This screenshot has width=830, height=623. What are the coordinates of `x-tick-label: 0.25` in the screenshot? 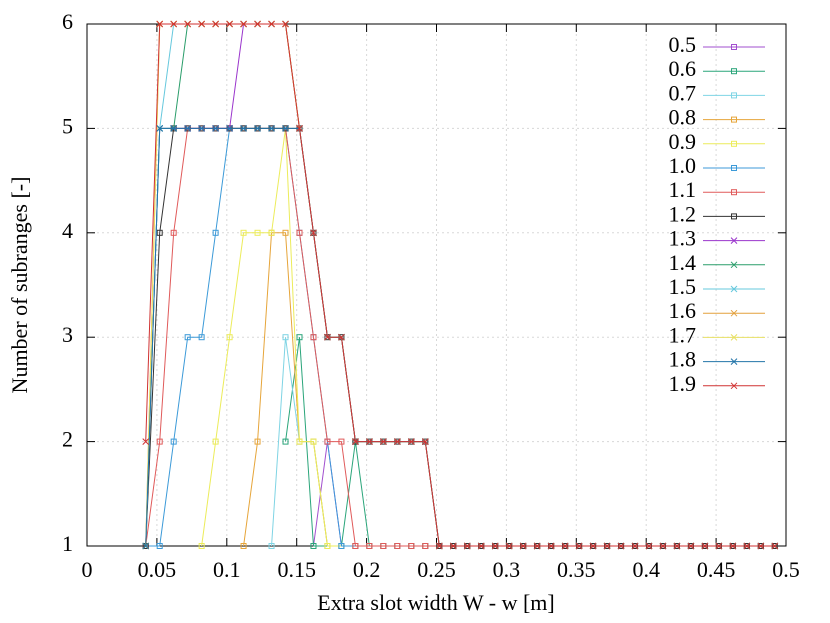 It's located at (436, 569).